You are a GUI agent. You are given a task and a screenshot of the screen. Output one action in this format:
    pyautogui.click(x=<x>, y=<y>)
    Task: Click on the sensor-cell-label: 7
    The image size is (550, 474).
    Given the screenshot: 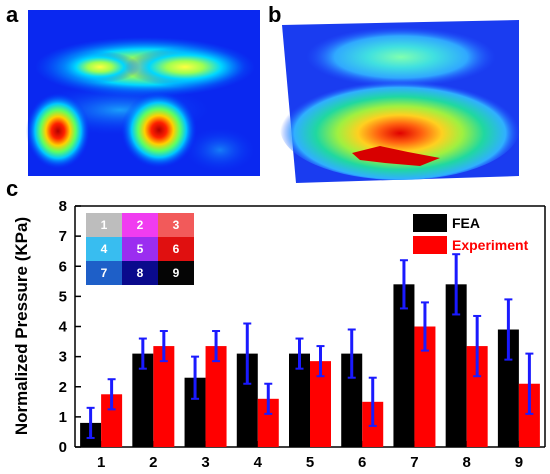 What is the action you would take?
    pyautogui.click(x=104, y=273)
    